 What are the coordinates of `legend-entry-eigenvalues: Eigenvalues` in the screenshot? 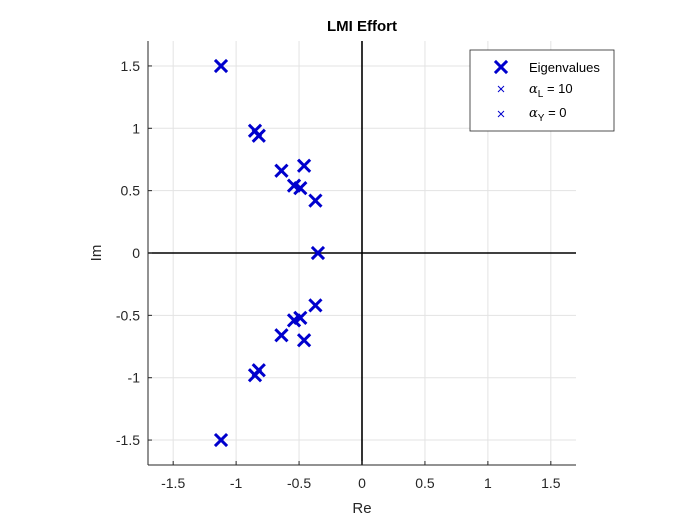 It's located at (546, 67).